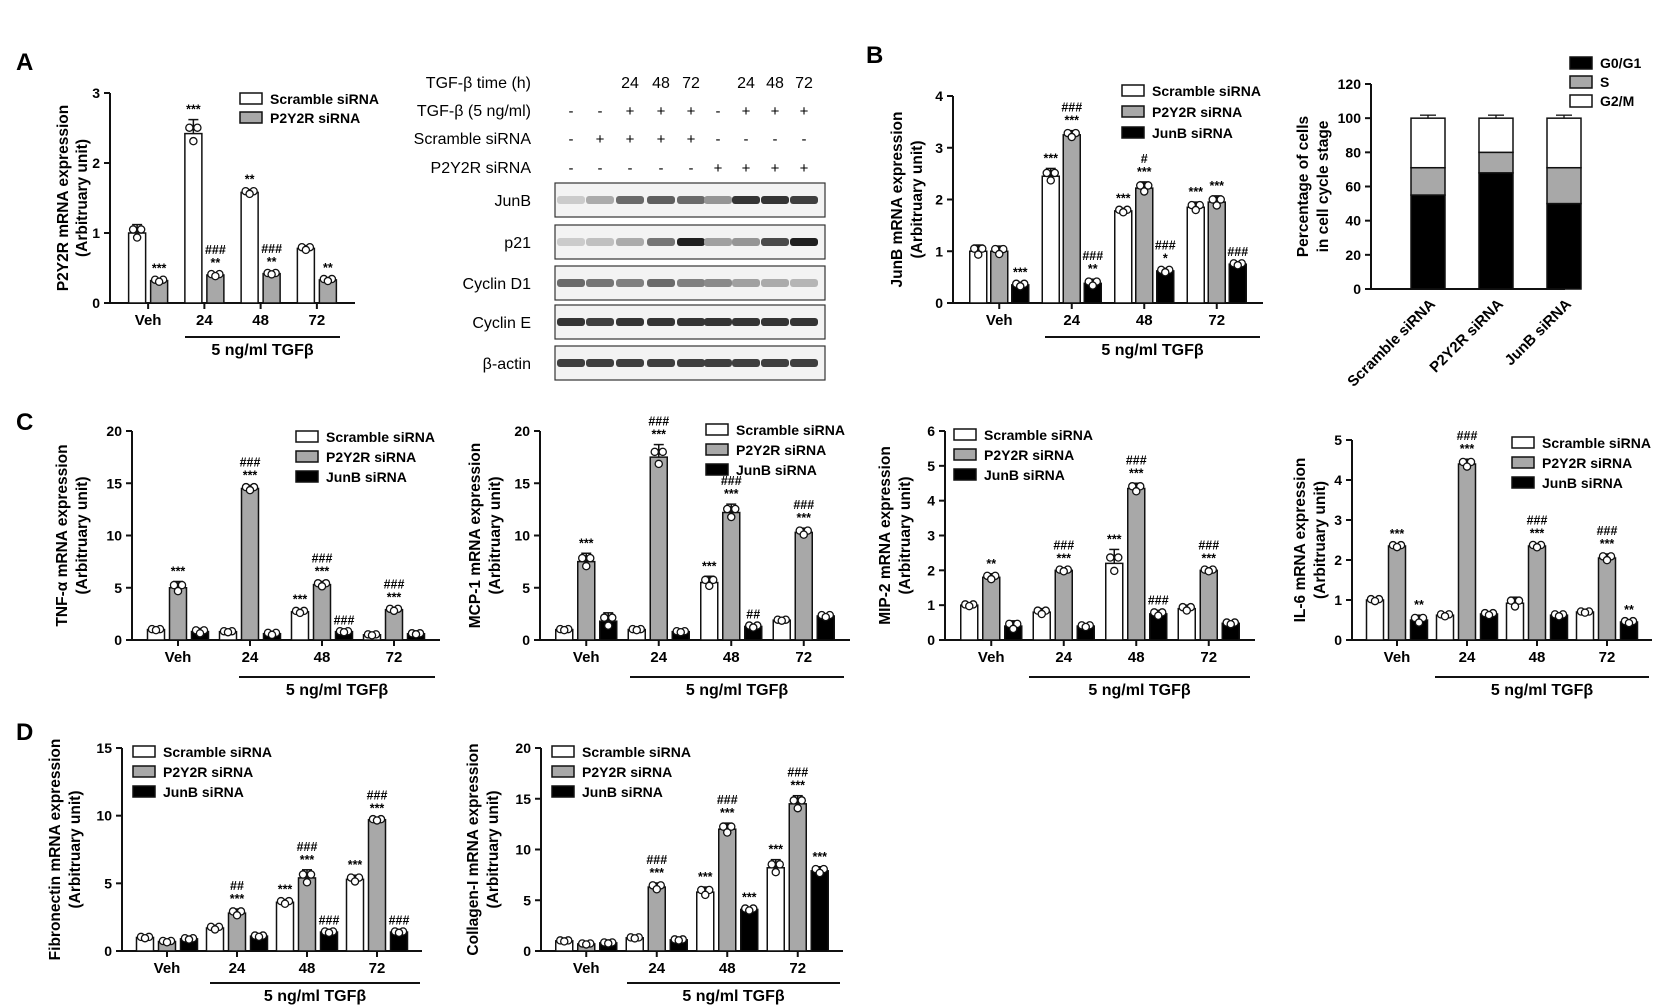  I want to click on category-label: 24, so click(658, 657).